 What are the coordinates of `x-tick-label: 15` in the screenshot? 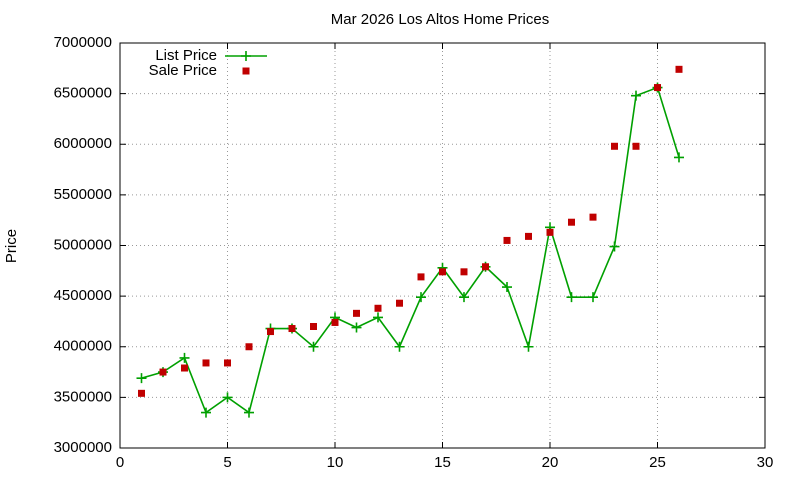 It's located at (442, 462).